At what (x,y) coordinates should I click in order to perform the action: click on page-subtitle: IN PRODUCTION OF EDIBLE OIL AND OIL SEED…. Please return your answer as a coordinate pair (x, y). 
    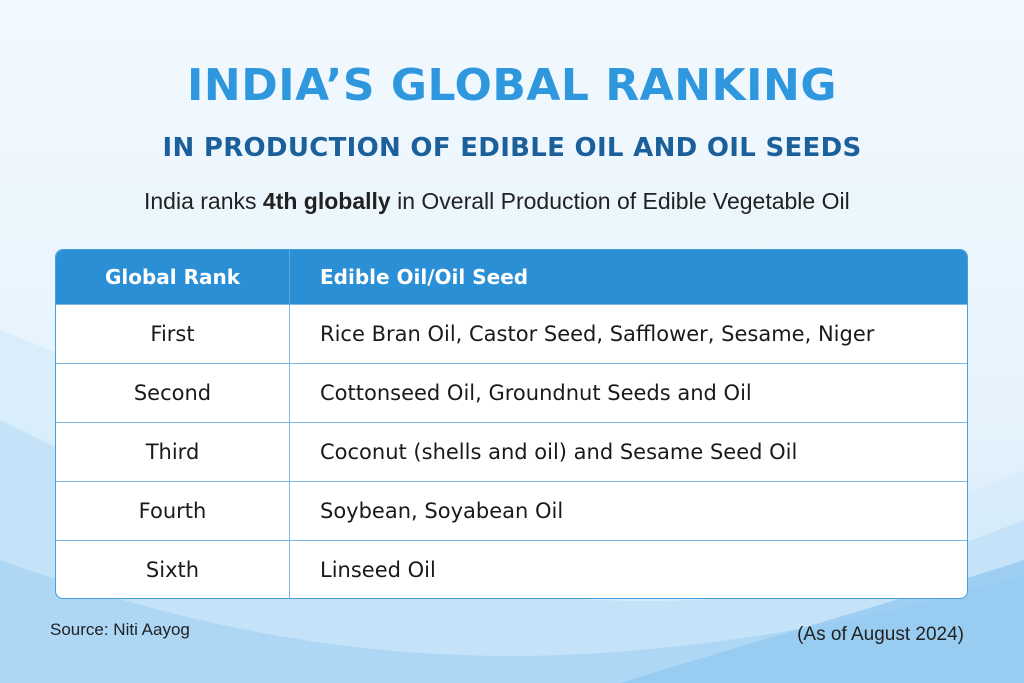
    Looking at the image, I should click on (512, 148).